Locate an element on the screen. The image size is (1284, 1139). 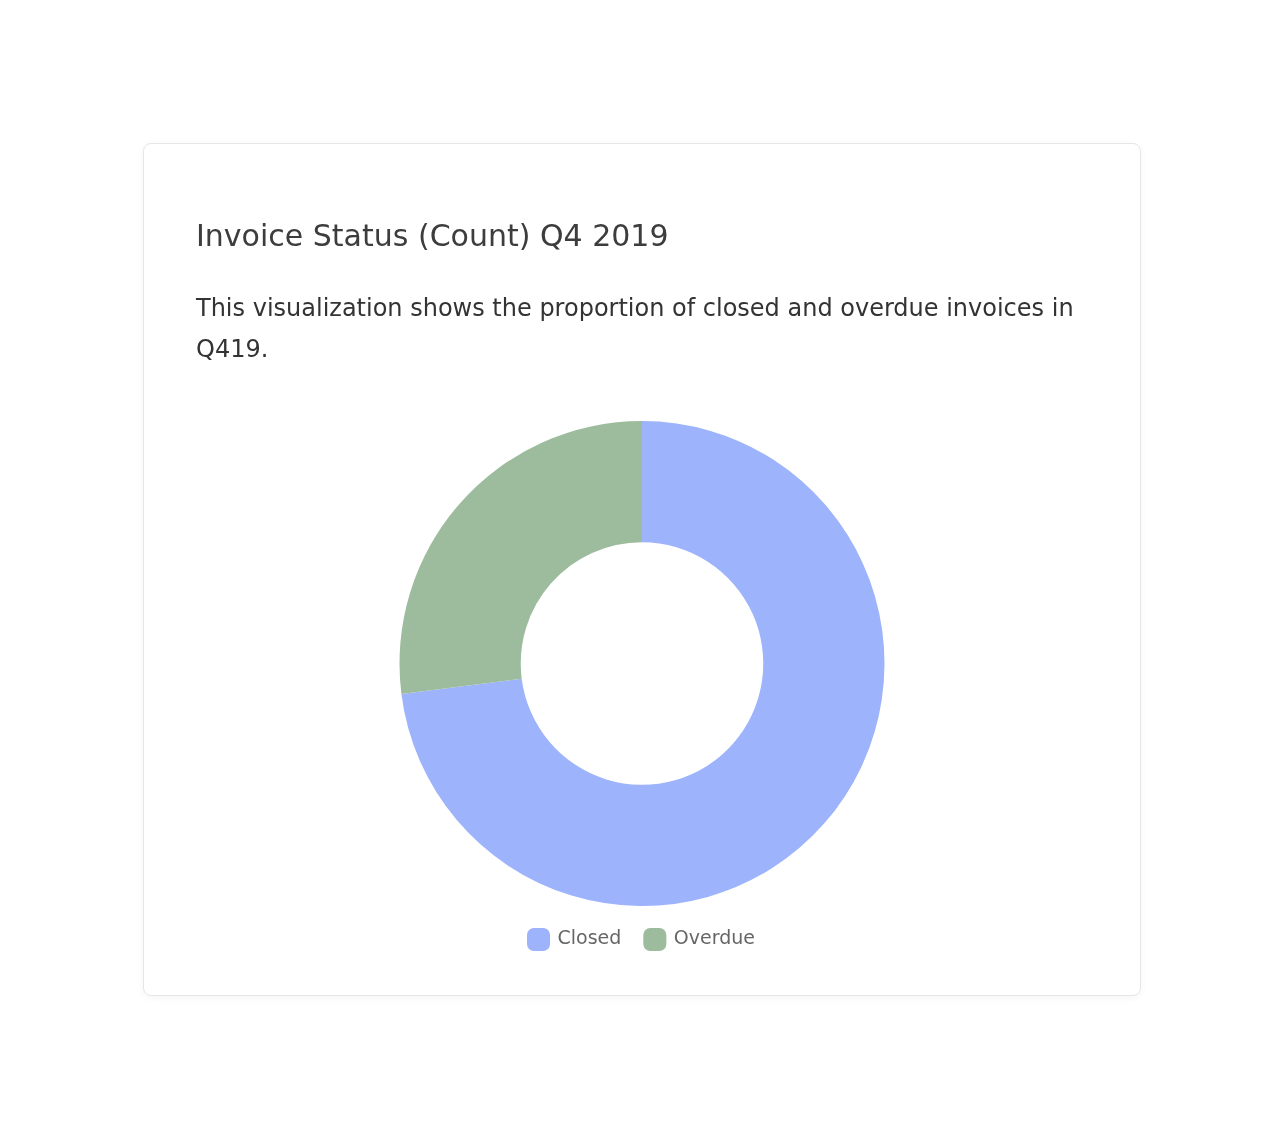
legend-label: Overdue is located at coordinates (714, 937).